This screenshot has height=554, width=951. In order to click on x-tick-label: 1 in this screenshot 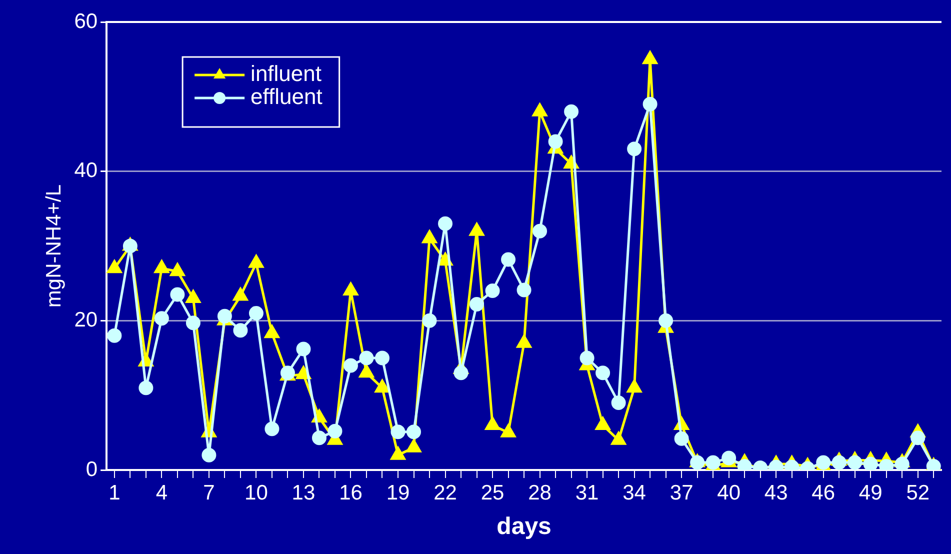, I will do `click(114, 492)`.